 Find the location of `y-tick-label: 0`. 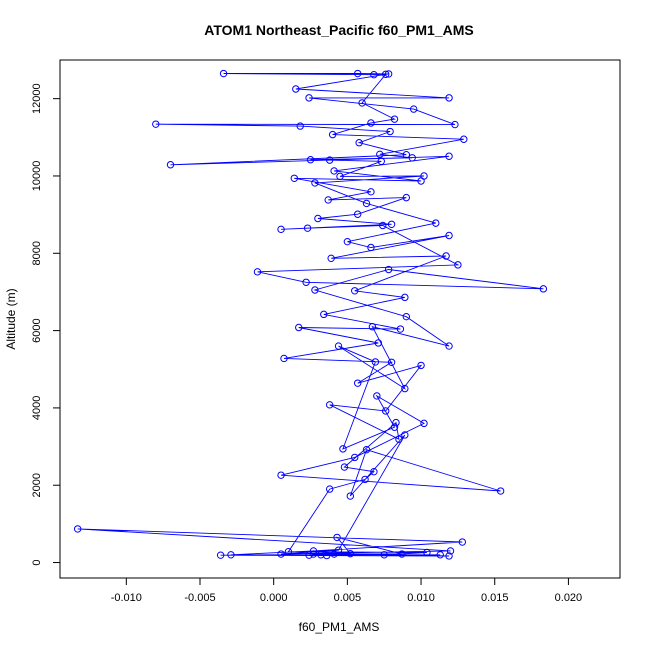

y-tick-label: 0 is located at coordinates (37, 562).